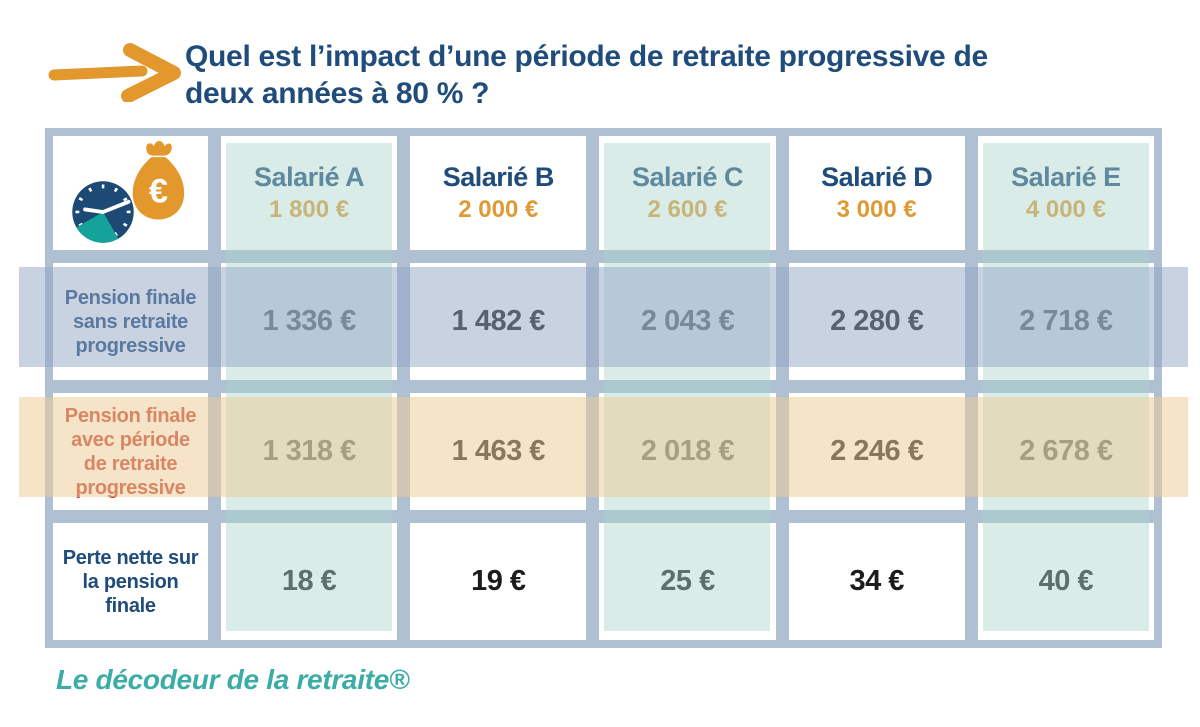  I want to click on loss-value: 19 €, so click(498, 581).